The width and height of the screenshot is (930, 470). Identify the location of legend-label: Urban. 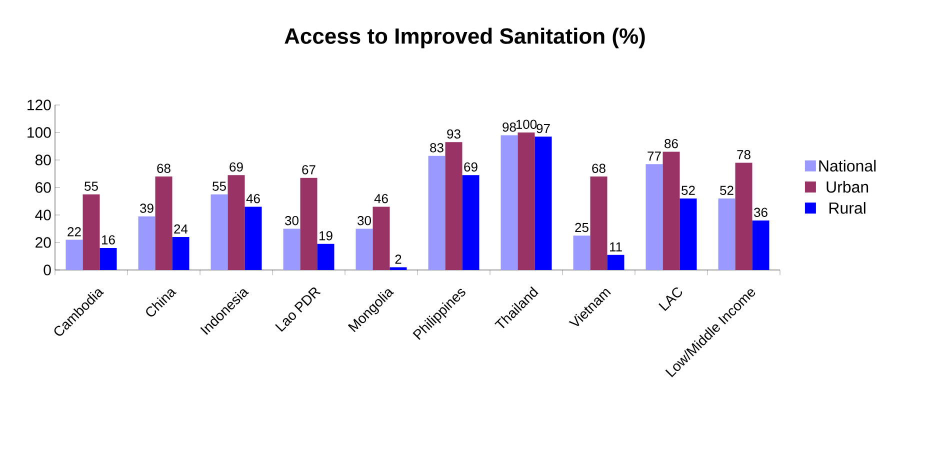
(847, 186).